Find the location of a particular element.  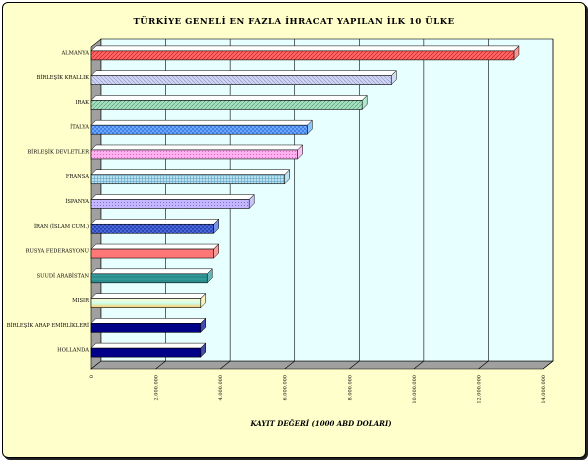

x-tick-label: 14.000.000 is located at coordinates (544, 389).